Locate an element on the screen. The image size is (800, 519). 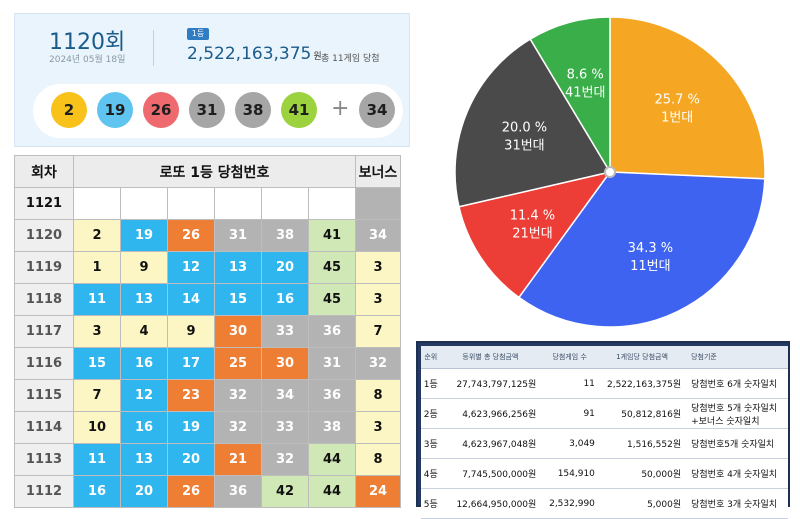
history-number: 38 is located at coordinates (285, 235).